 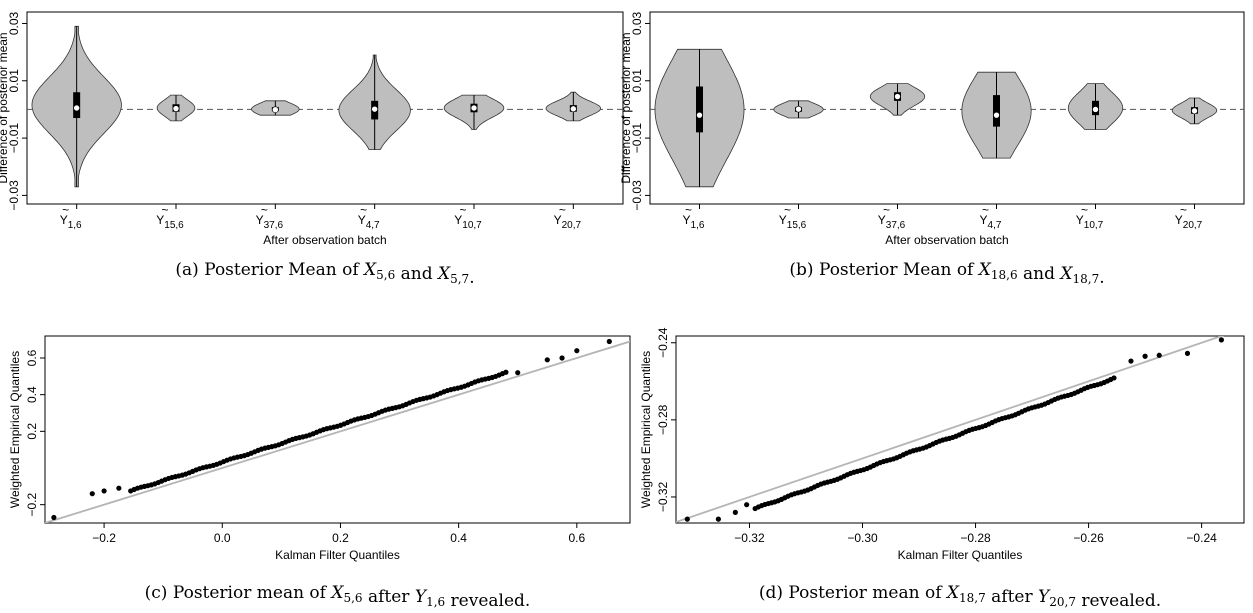 What do you see at coordinates (975, 538) in the screenshot?
I see `x-tick-label: −0.28` at bounding box center [975, 538].